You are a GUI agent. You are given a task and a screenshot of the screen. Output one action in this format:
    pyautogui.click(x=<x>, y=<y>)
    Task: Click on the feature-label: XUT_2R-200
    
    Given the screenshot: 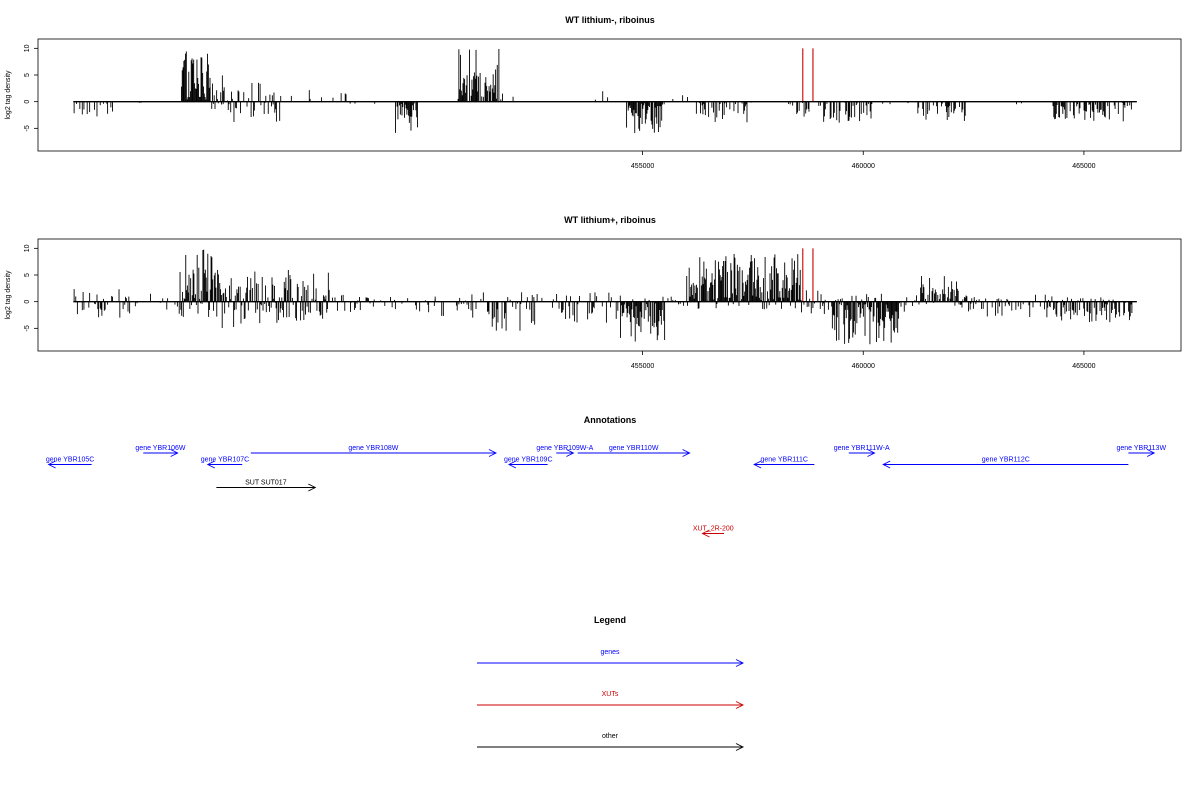 What is the action you would take?
    pyautogui.click(x=713, y=529)
    